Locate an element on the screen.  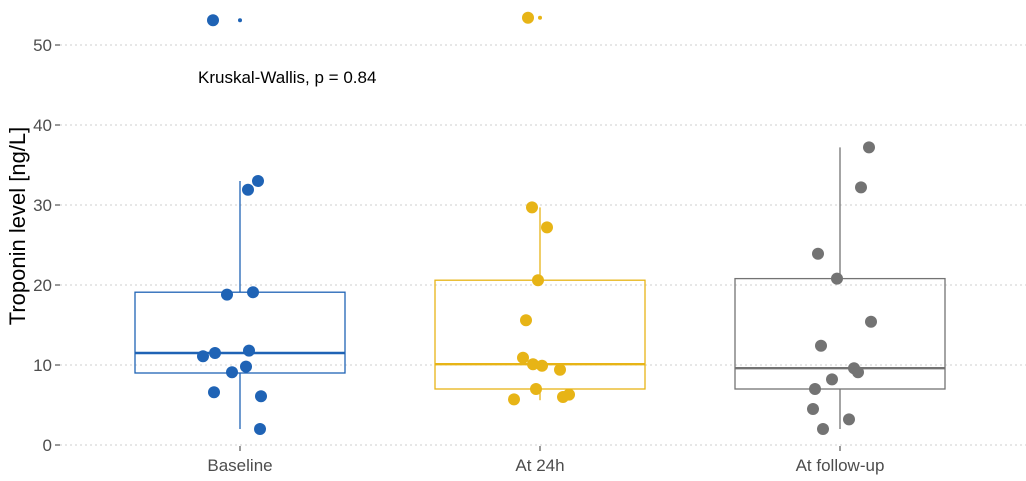
x-axis-labels: Baseline At 24h At follow-up is located at coordinates (545, 460).